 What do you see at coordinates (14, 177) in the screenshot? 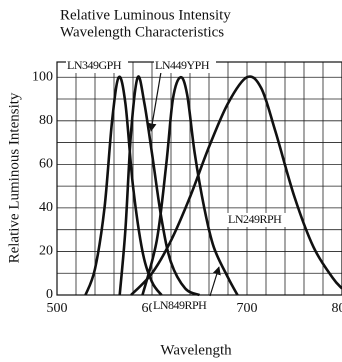
I see `y-axis-label: Relative Luminous Intensity` at bounding box center [14, 177].